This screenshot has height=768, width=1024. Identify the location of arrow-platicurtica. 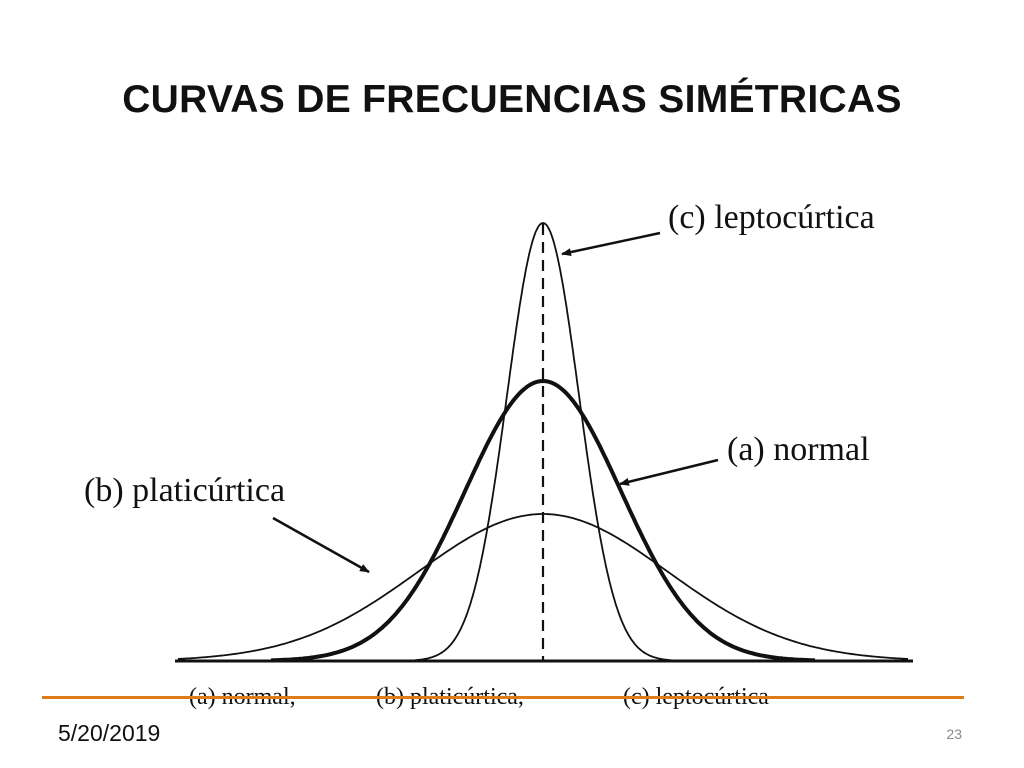
(321, 545).